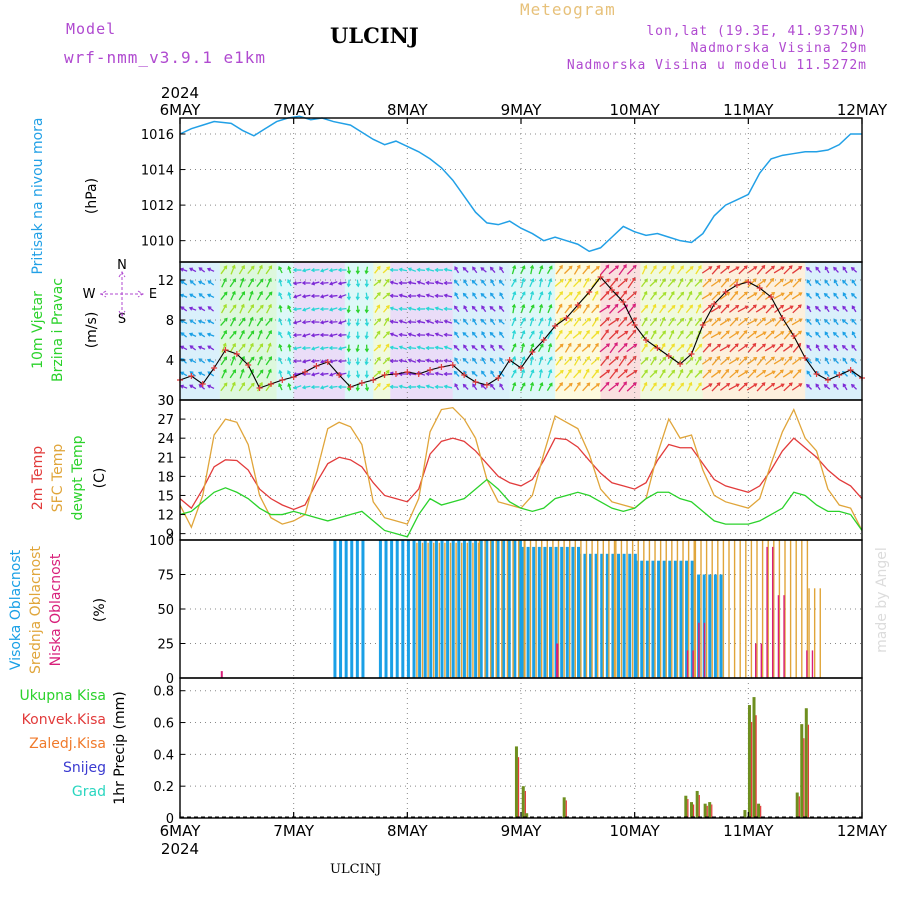 The width and height of the screenshot is (900, 900). What do you see at coordinates (89, 294) in the screenshot?
I see `compass-w-label: W` at bounding box center [89, 294].